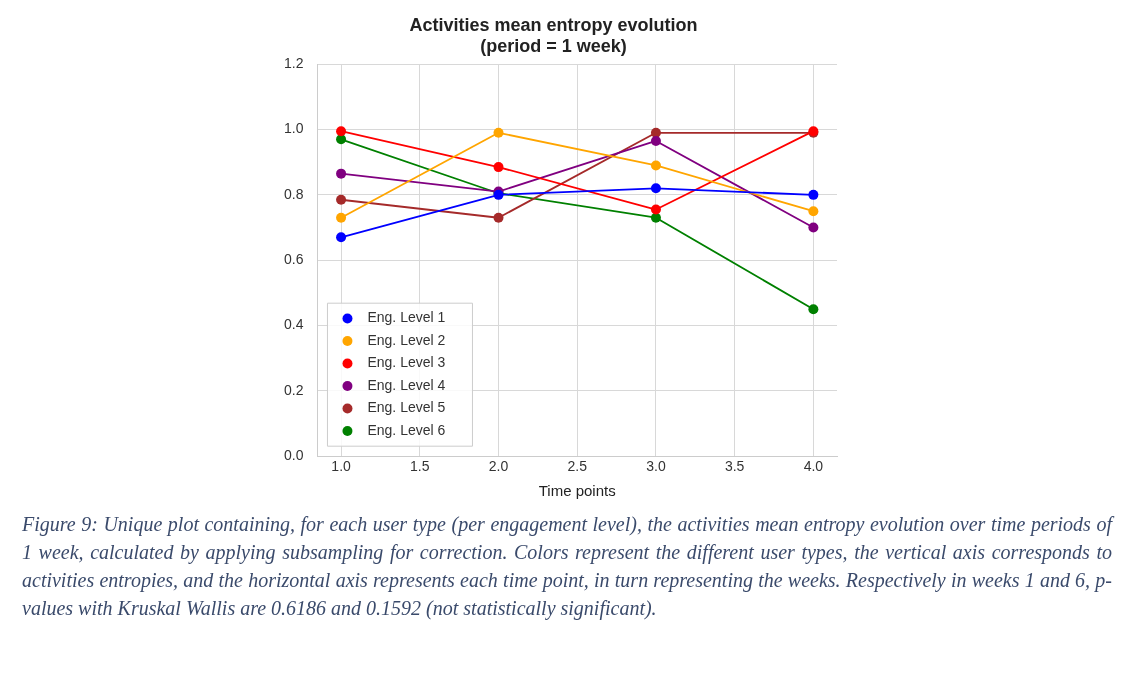 The width and height of the screenshot is (1132, 693). Describe the element at coordinates (813, 466) in the screenshot. I see `x-tick-label: 4.0` at that location.